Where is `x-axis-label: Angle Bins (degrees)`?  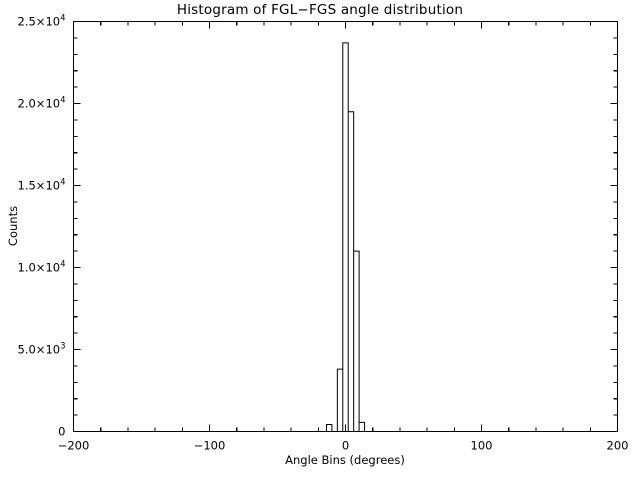
x-axis-label: Angle Bins (degrees) is located at coordinates (345, 460).